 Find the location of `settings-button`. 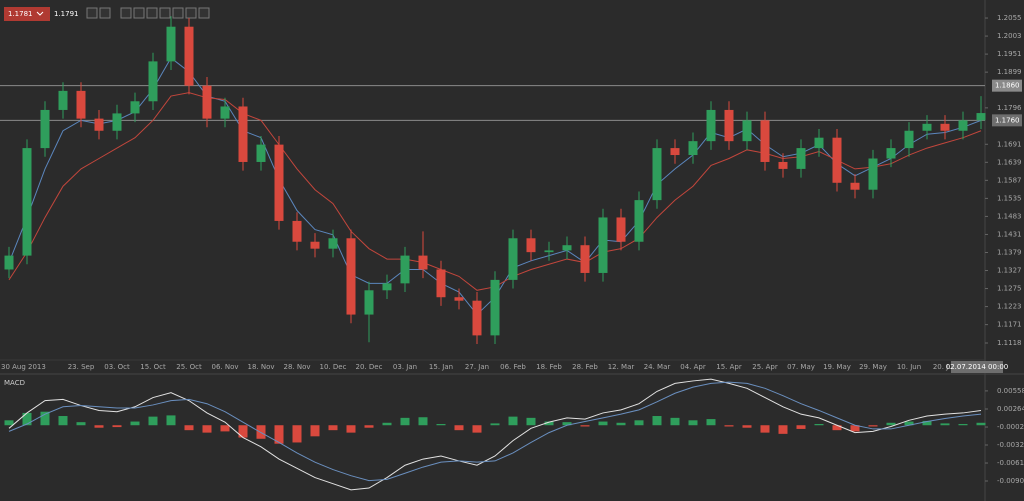

settings-button is located at coordinates (204, 13).